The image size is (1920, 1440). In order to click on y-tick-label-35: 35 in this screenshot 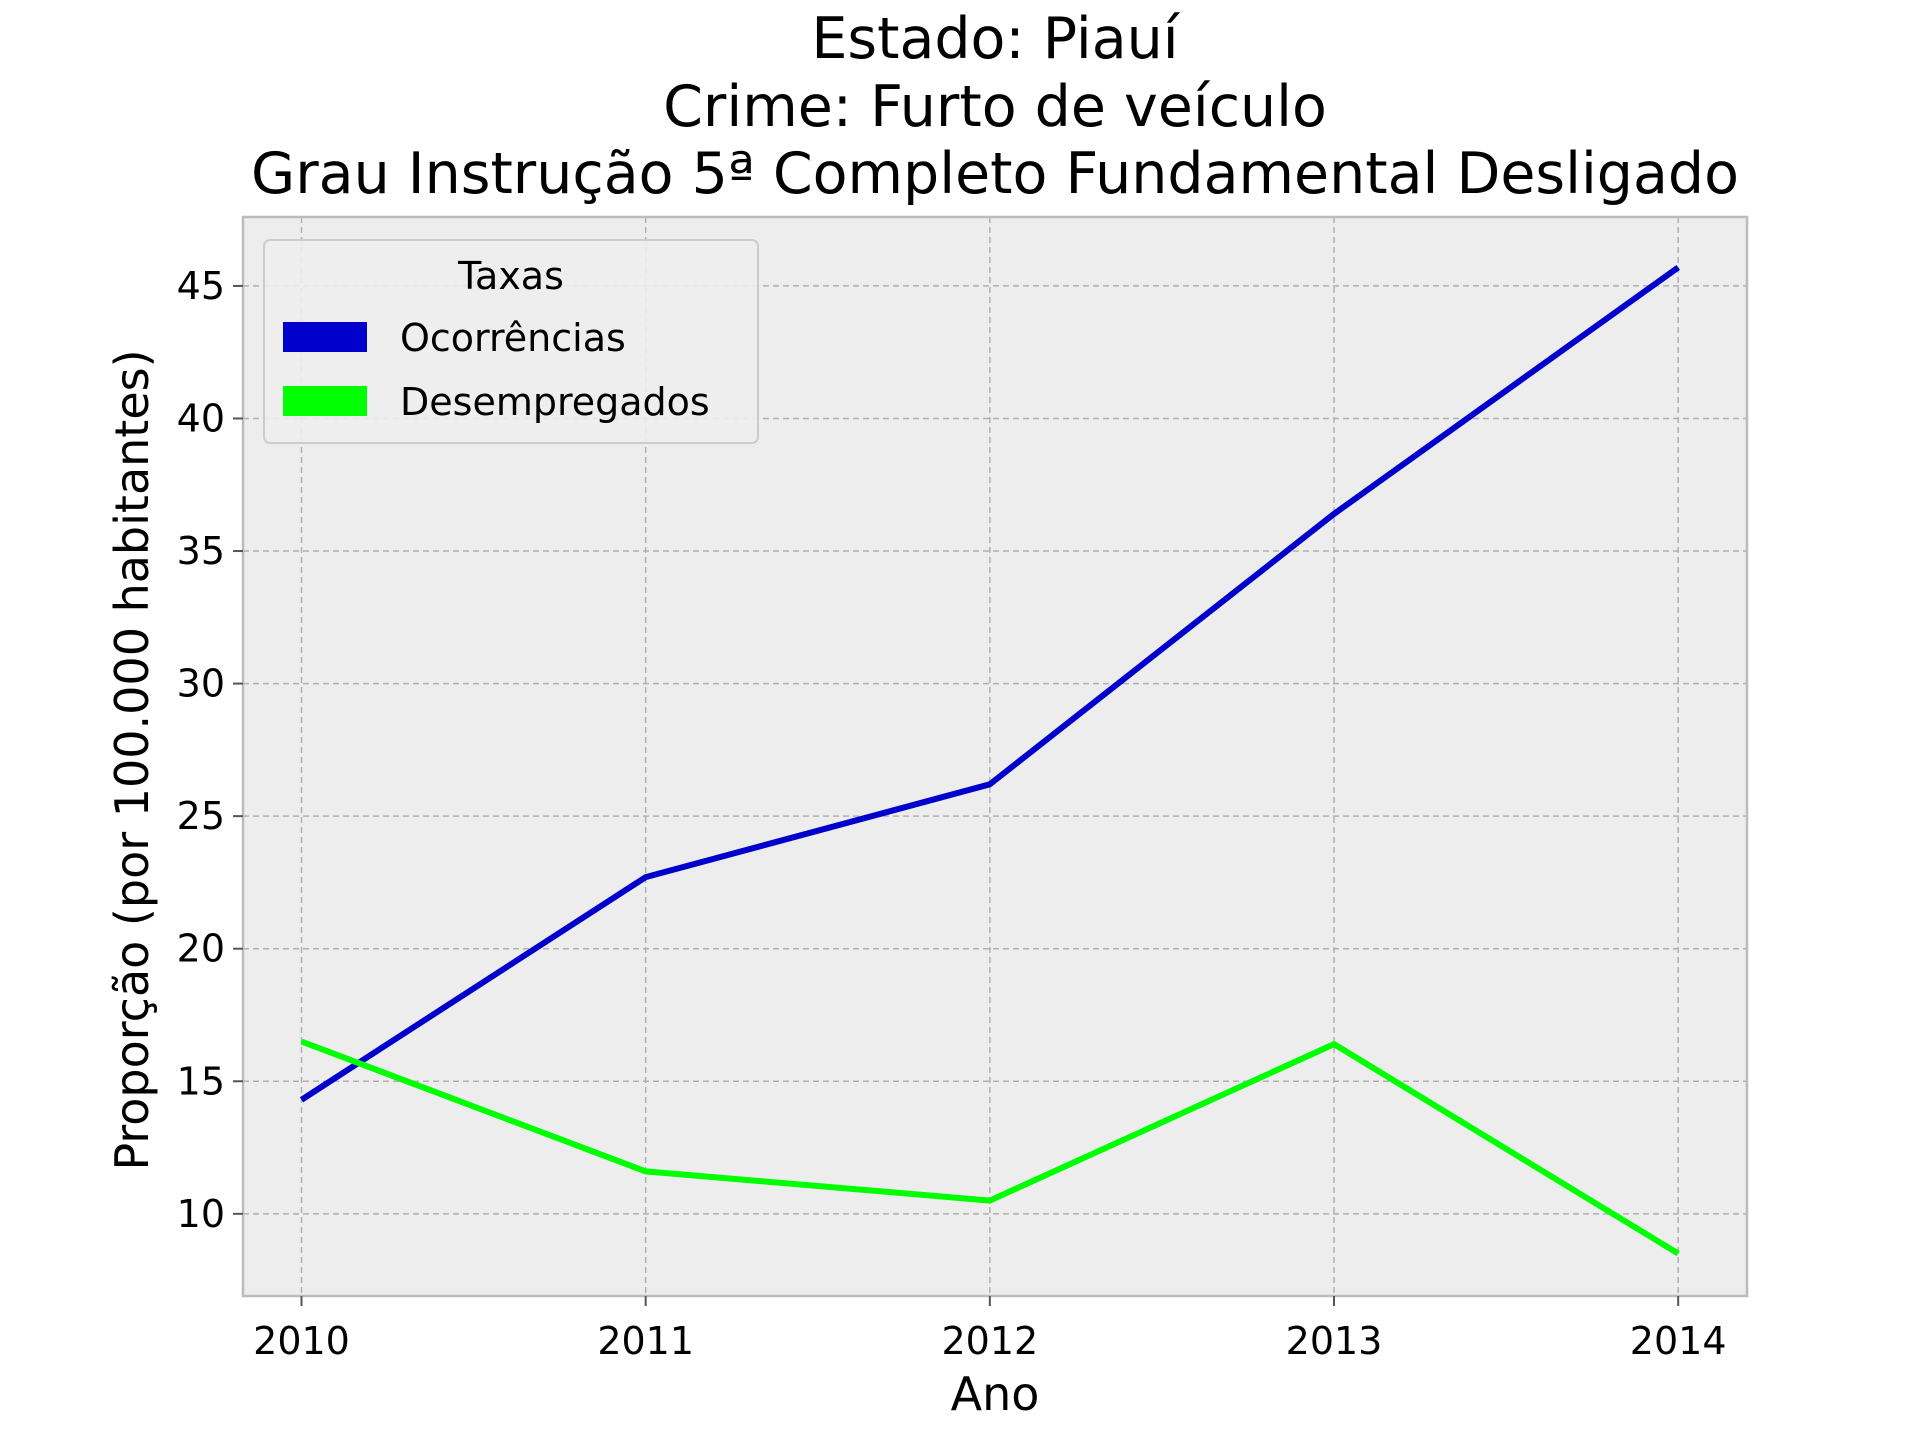, I will do `click(201, 551)`.